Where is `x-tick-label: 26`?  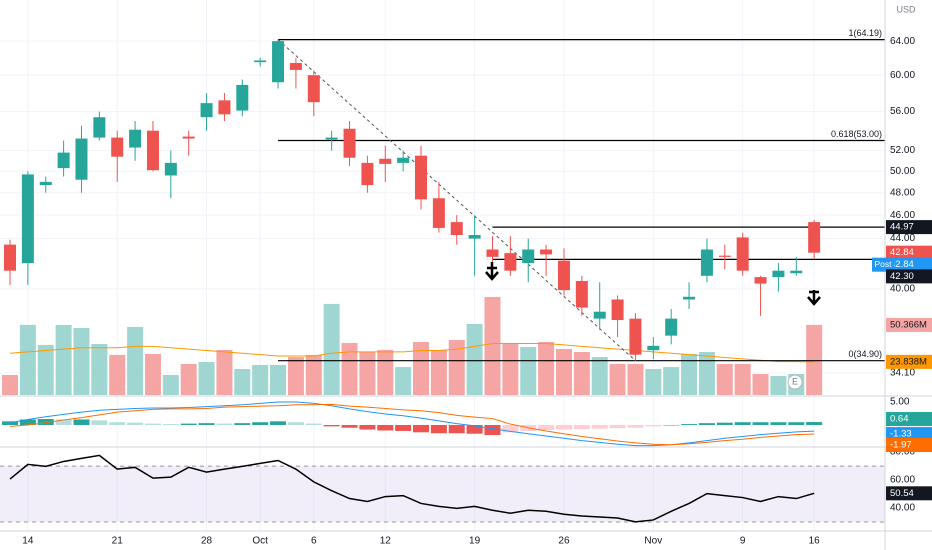 x-tick-label: 26 is located at coordinates (564, 541).